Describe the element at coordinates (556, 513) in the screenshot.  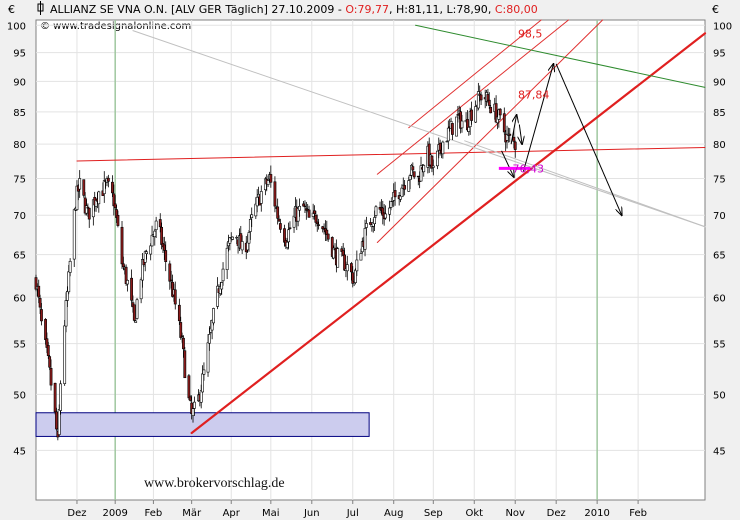
I see `x-tick-label: Dez` at that location.